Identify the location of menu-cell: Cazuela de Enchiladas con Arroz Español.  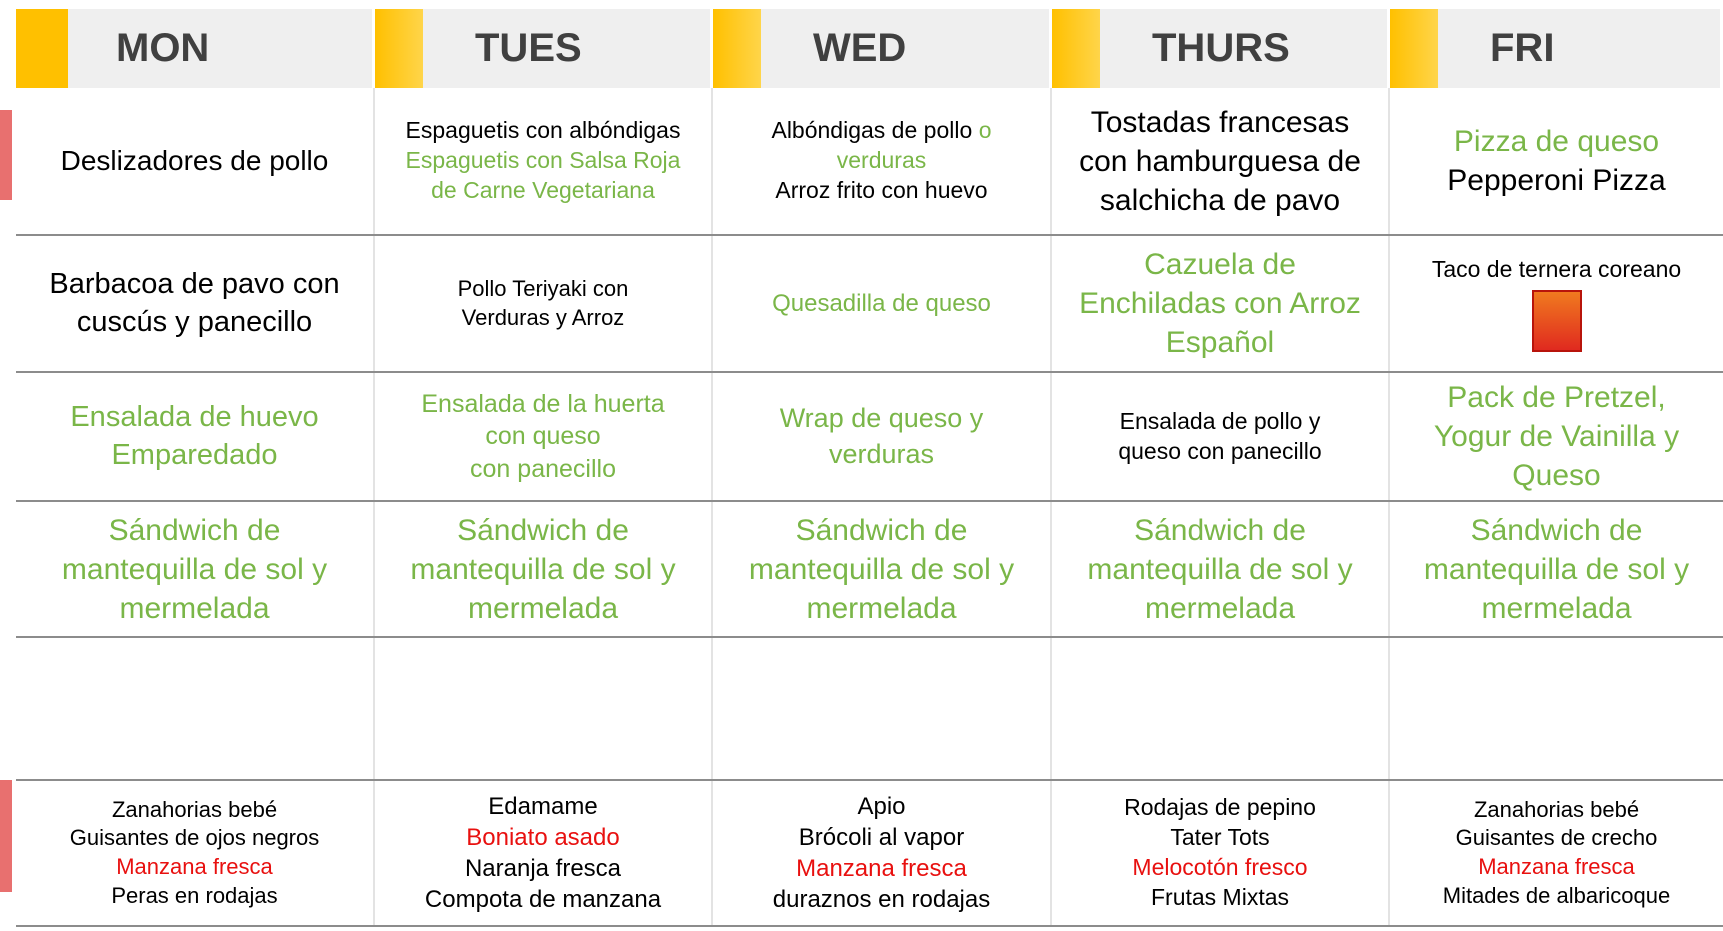
(1221, 303).